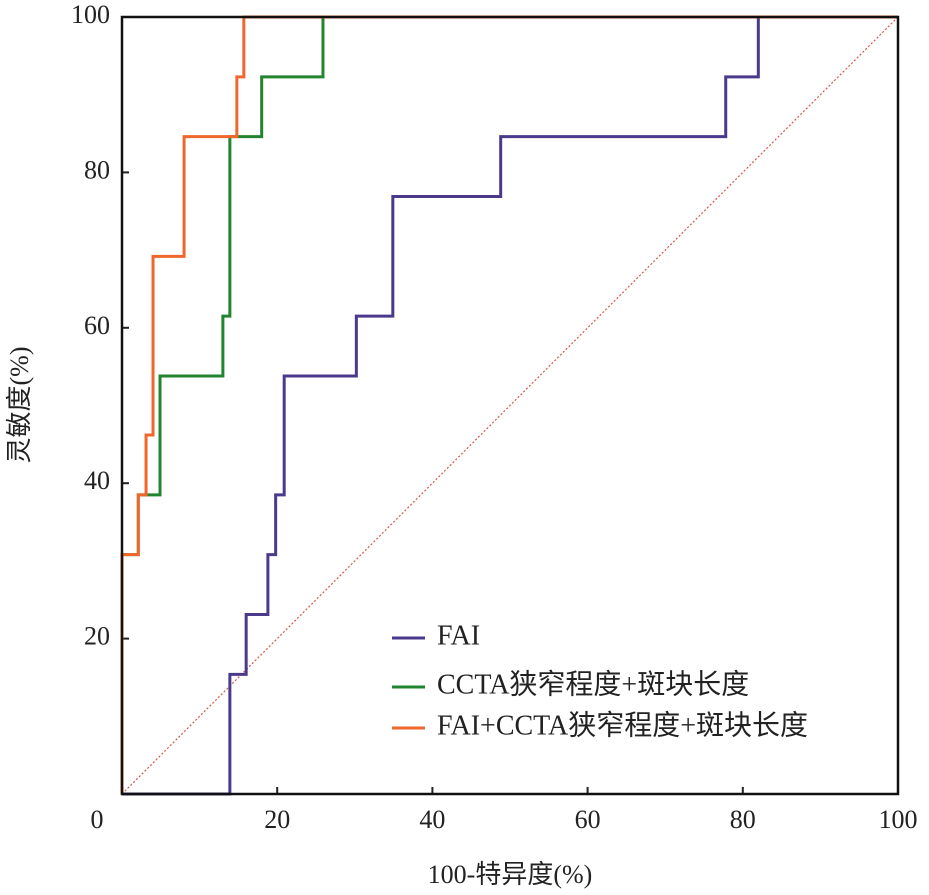 The width and height of the screenshot is (929, 895). I want to click on y-tick-label: 80, so click(97, 169).